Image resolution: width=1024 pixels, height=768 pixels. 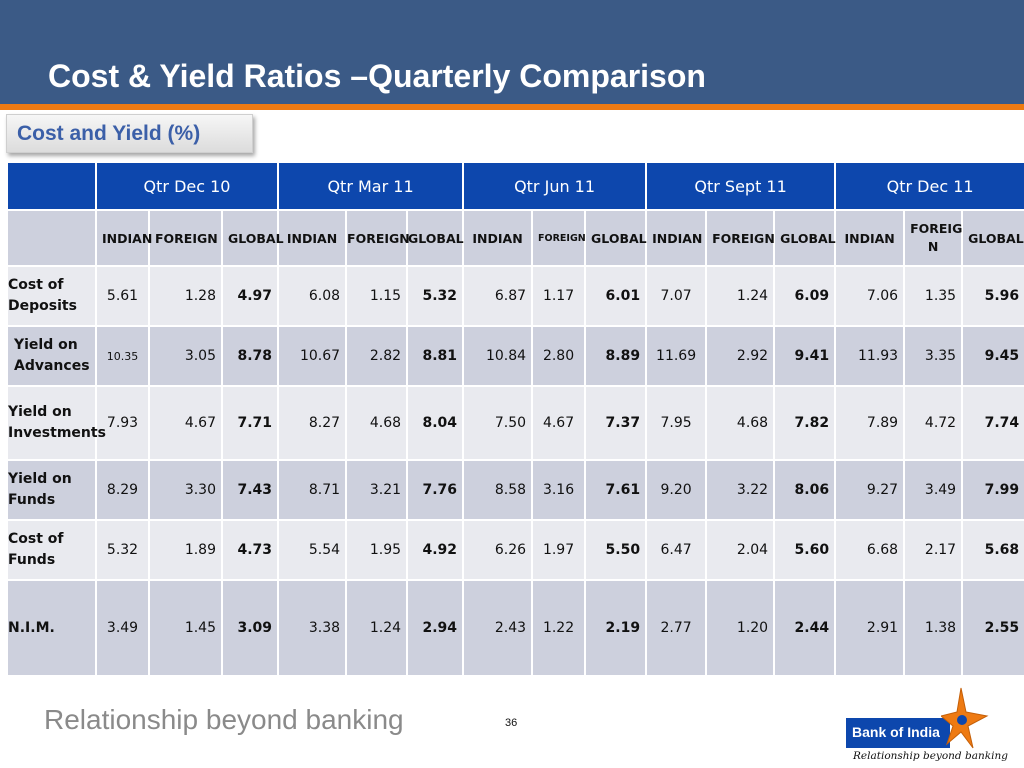 I want to click on value-cell: 1.17, so click(x=559, y=296).